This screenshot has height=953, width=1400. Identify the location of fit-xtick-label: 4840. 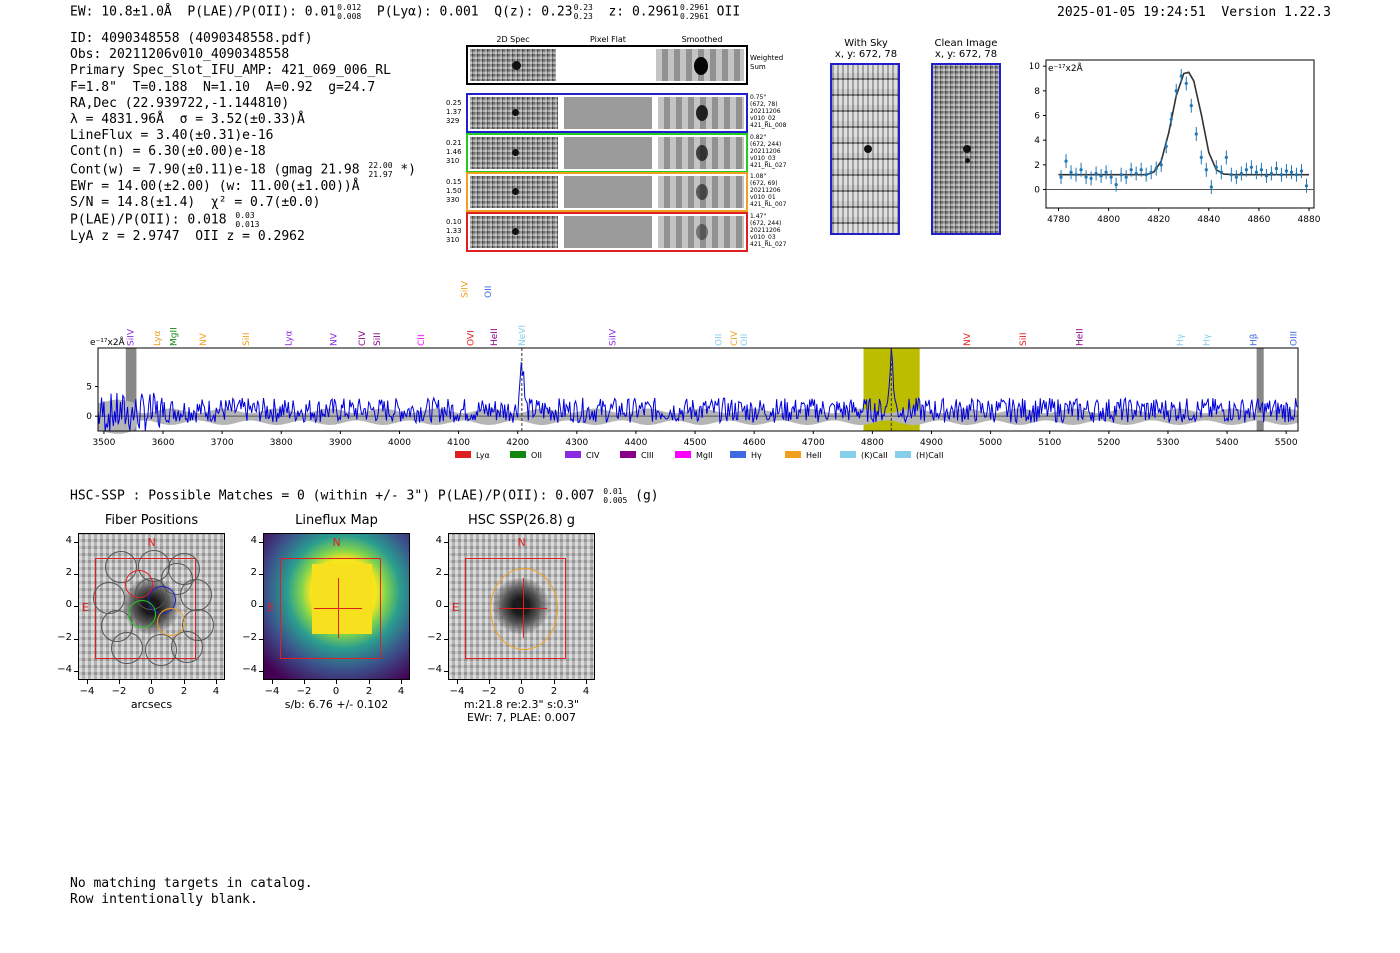
(1208, 220).